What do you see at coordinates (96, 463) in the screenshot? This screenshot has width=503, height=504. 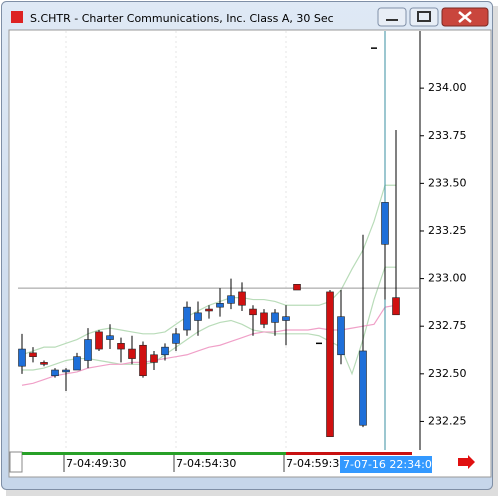 I see `x-tick-label: 7-04:49:30` at bounding box center [96, 463].